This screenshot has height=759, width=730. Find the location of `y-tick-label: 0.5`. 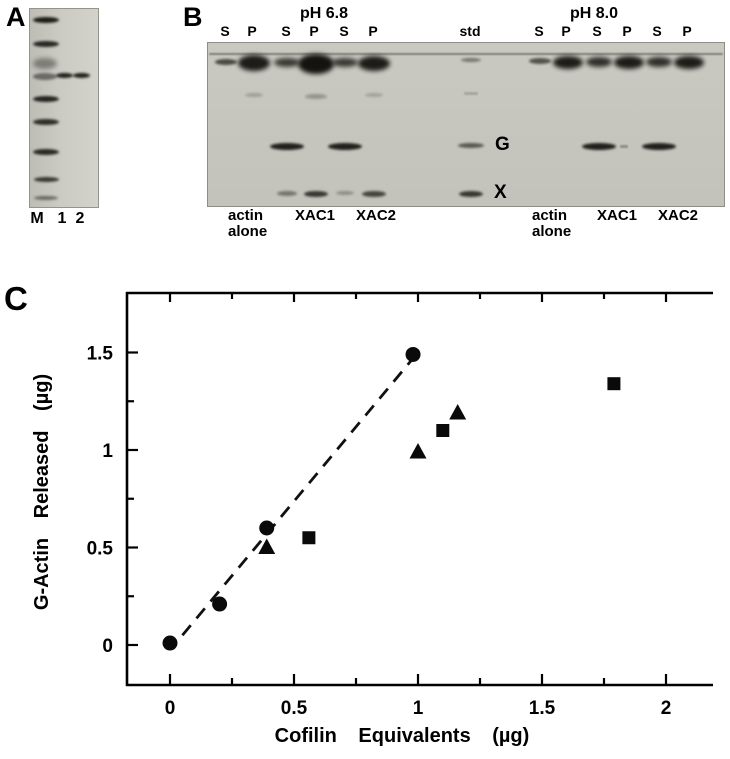

y-tick-label: 0.5 is located at coordinates (100, 549).